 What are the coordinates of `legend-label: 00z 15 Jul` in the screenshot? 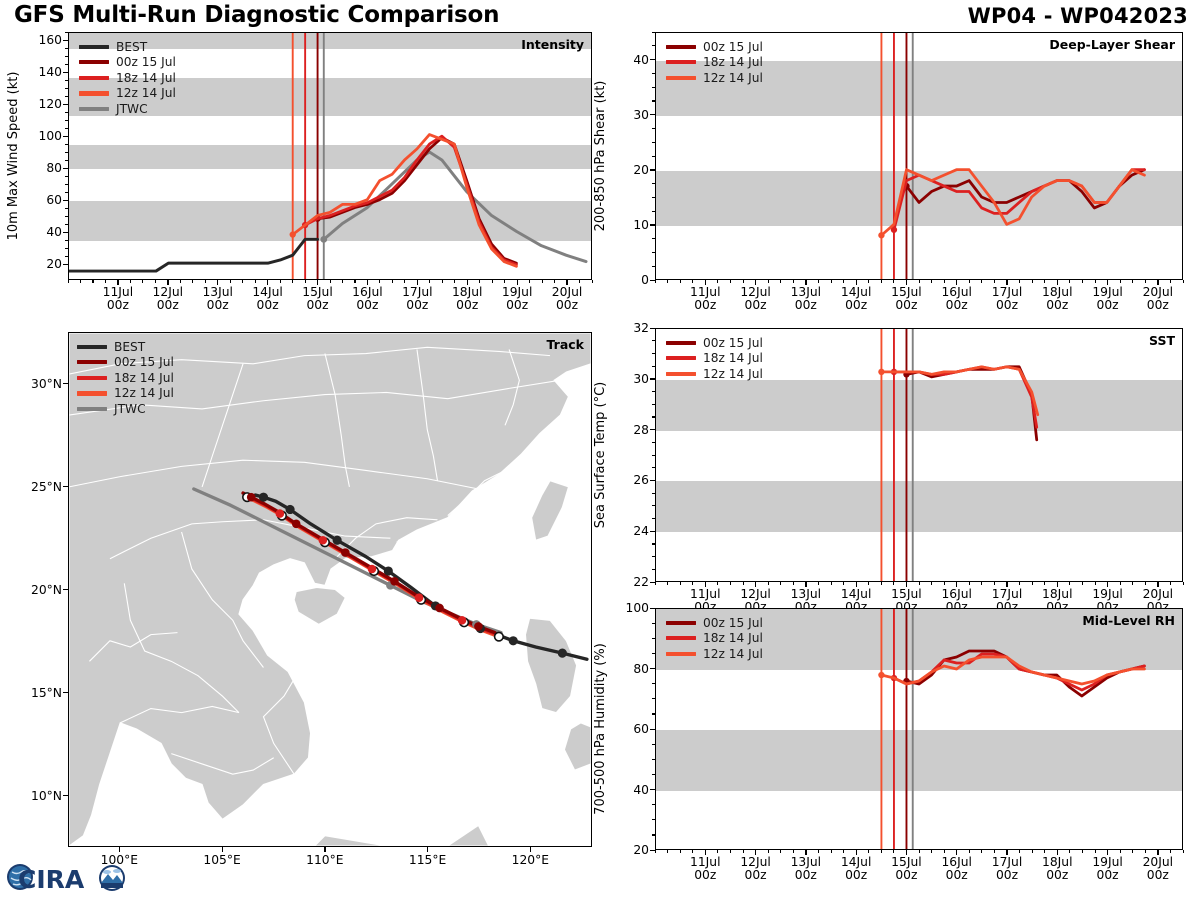 It's located at (146, 62).